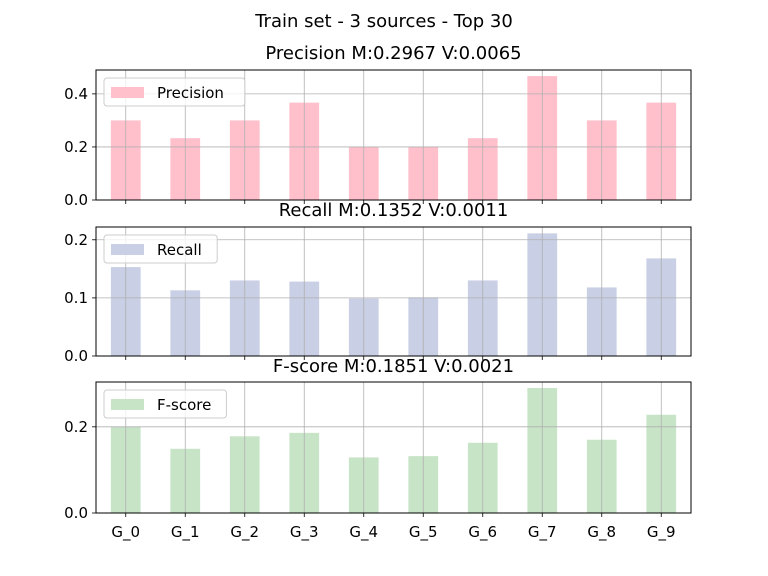 Image resolution: width=768 pixels, height=576 pixels. Describe the element at coordinates (393, 366) in the screenshot. I see `subplot-title: F-score M:0.1851 V:0.0021` at that location.